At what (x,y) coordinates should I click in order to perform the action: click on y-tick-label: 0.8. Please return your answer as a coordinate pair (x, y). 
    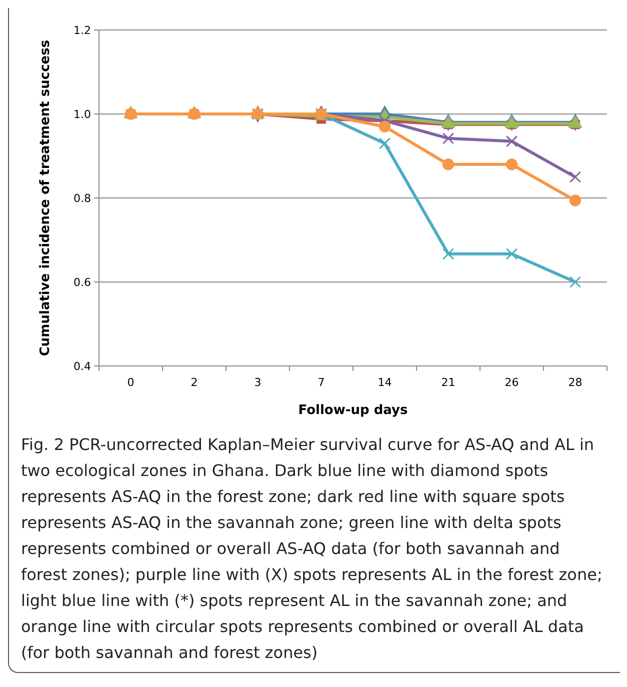
    Looking at the image, I should click on (82, 198).